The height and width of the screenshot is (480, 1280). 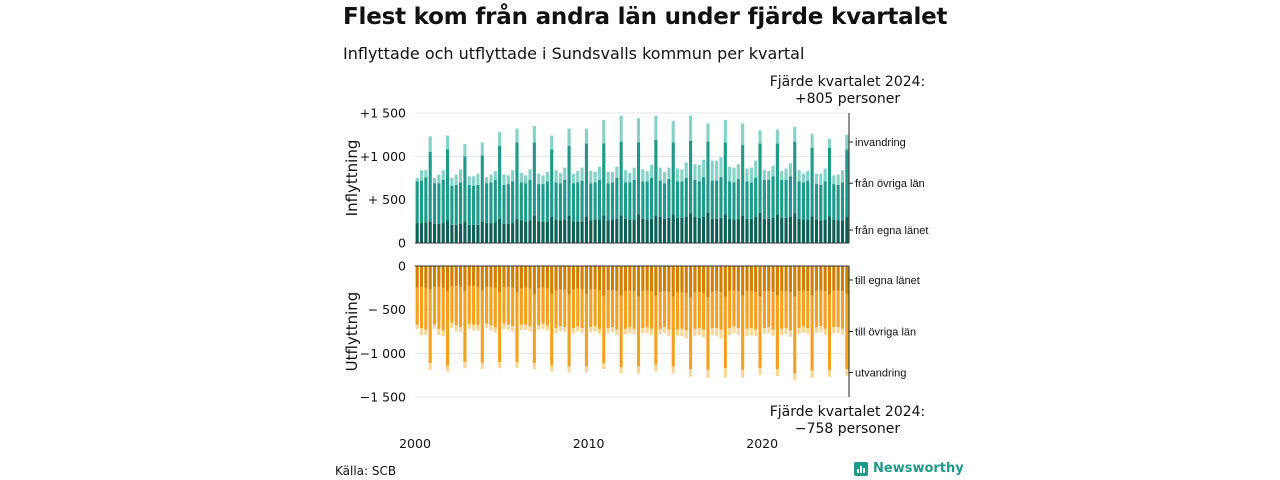 I want to click on newsworthy-icon, so click(x=861, y=468).